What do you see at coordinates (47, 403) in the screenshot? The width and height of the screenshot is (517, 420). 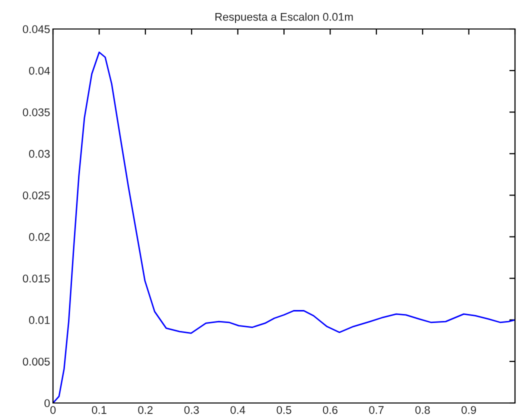 I see `y-tick-label: 0` at bounding box center [47, 403].